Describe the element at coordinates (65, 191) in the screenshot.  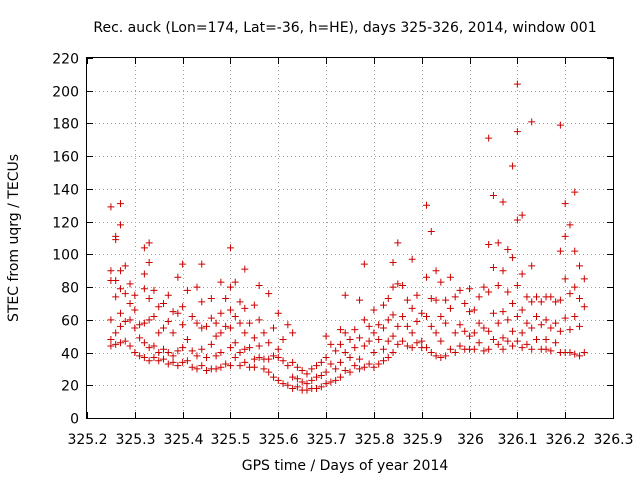
I see `y-tick-label: 140` at that location.